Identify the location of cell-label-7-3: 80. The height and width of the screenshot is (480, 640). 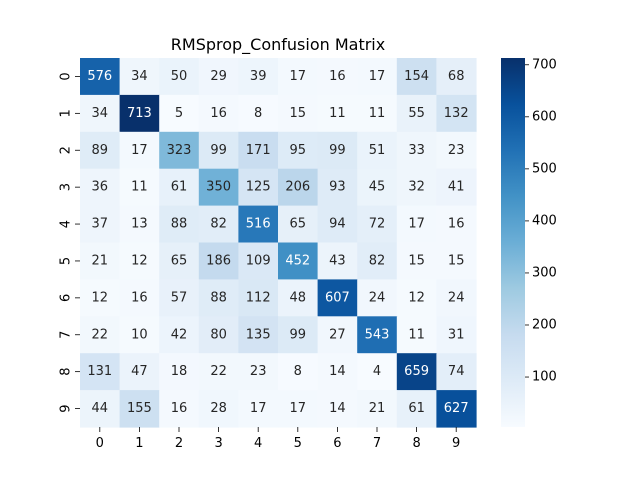
(218, 334).